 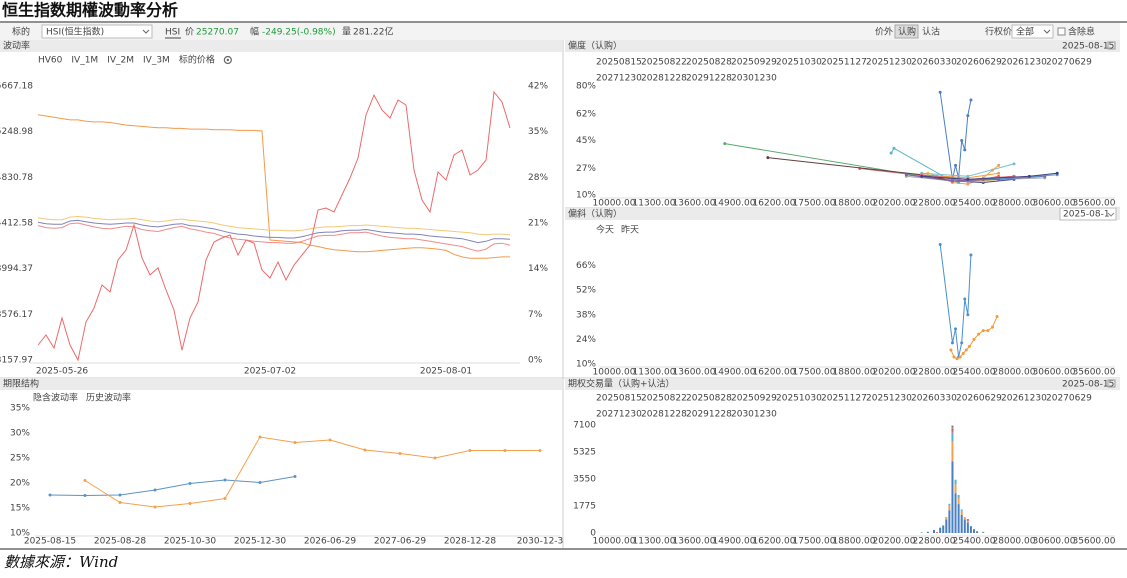 I want to click on panel-title: 偏度（认购）, so click(x=595, y=46).